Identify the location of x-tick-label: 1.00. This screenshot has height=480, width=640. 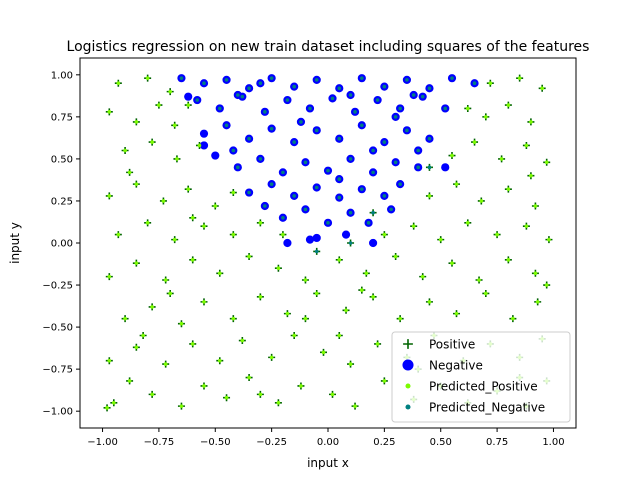
(553, 442).